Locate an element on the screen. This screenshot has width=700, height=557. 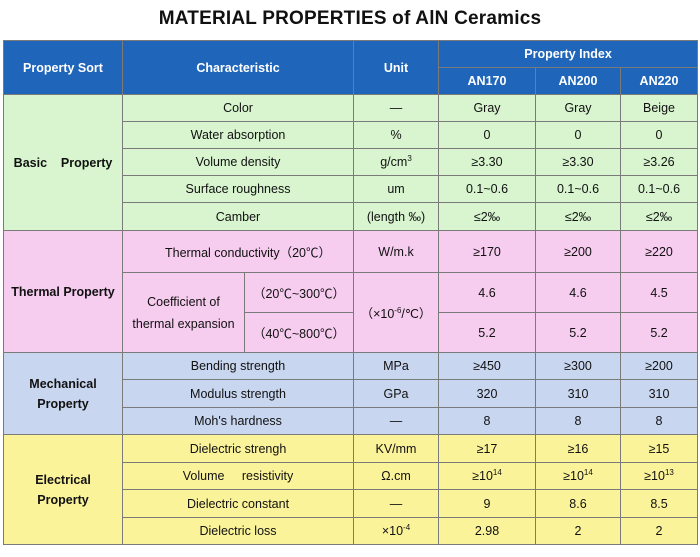
unit-cell: MPa is located at coordinates (396, 366).